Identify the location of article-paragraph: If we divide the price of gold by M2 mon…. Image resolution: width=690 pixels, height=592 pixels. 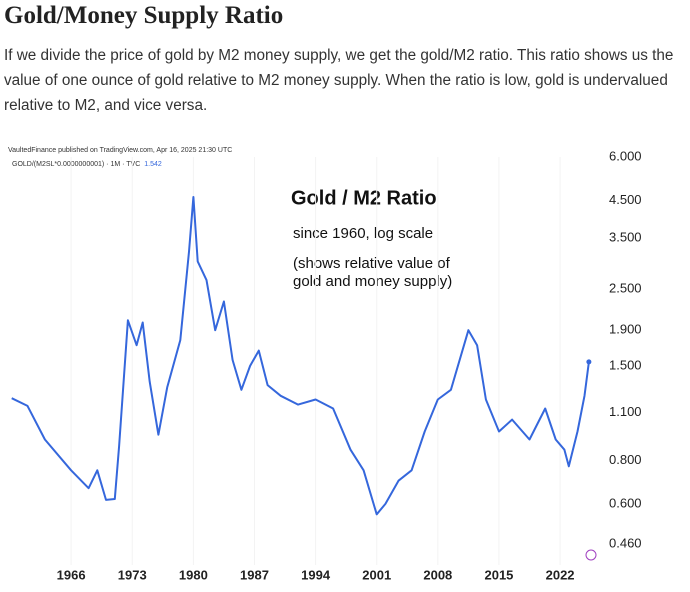
(339, 80).